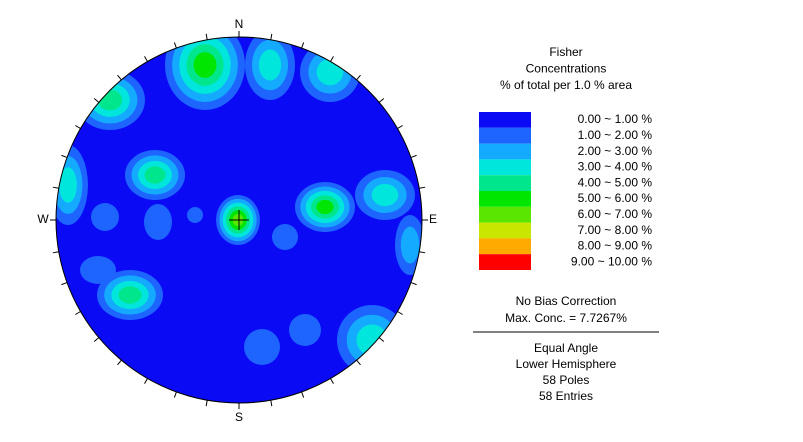 Image resolution: width=803 pixels, height=442 pixels. Describe the element at coordinates (566, 380) in the screenshot. I see `note: 58 Poles` at that location.